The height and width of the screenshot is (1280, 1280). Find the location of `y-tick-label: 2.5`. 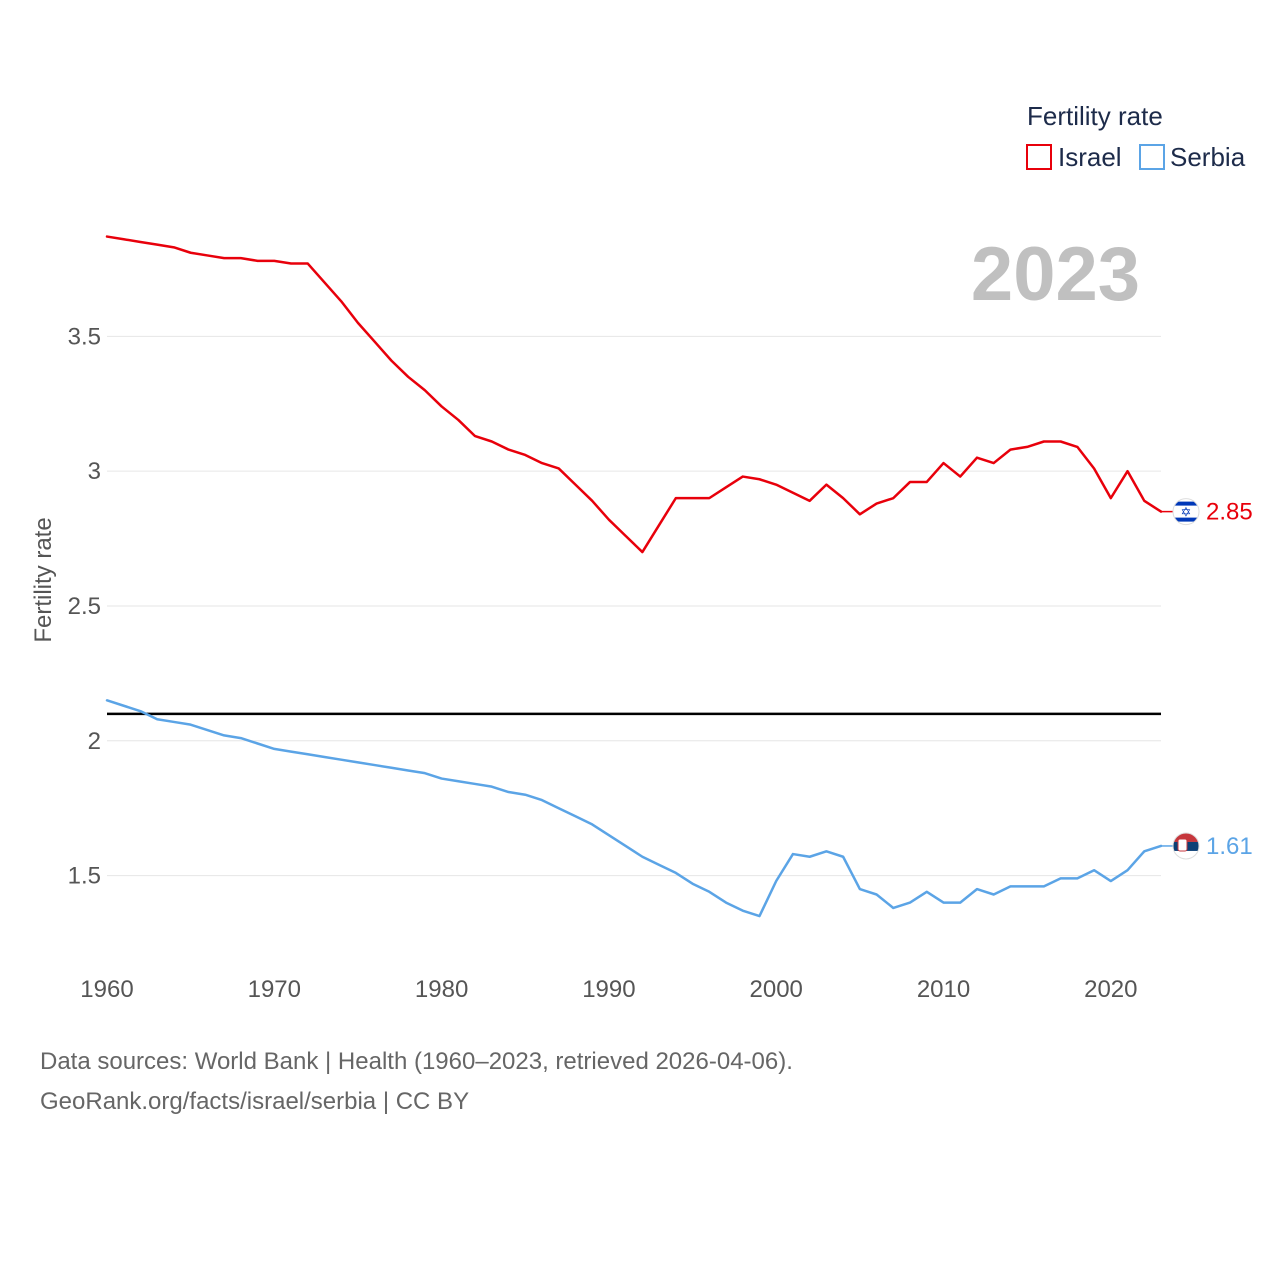

y-tick-label: 2.5 is located at coordinates (84, 606).